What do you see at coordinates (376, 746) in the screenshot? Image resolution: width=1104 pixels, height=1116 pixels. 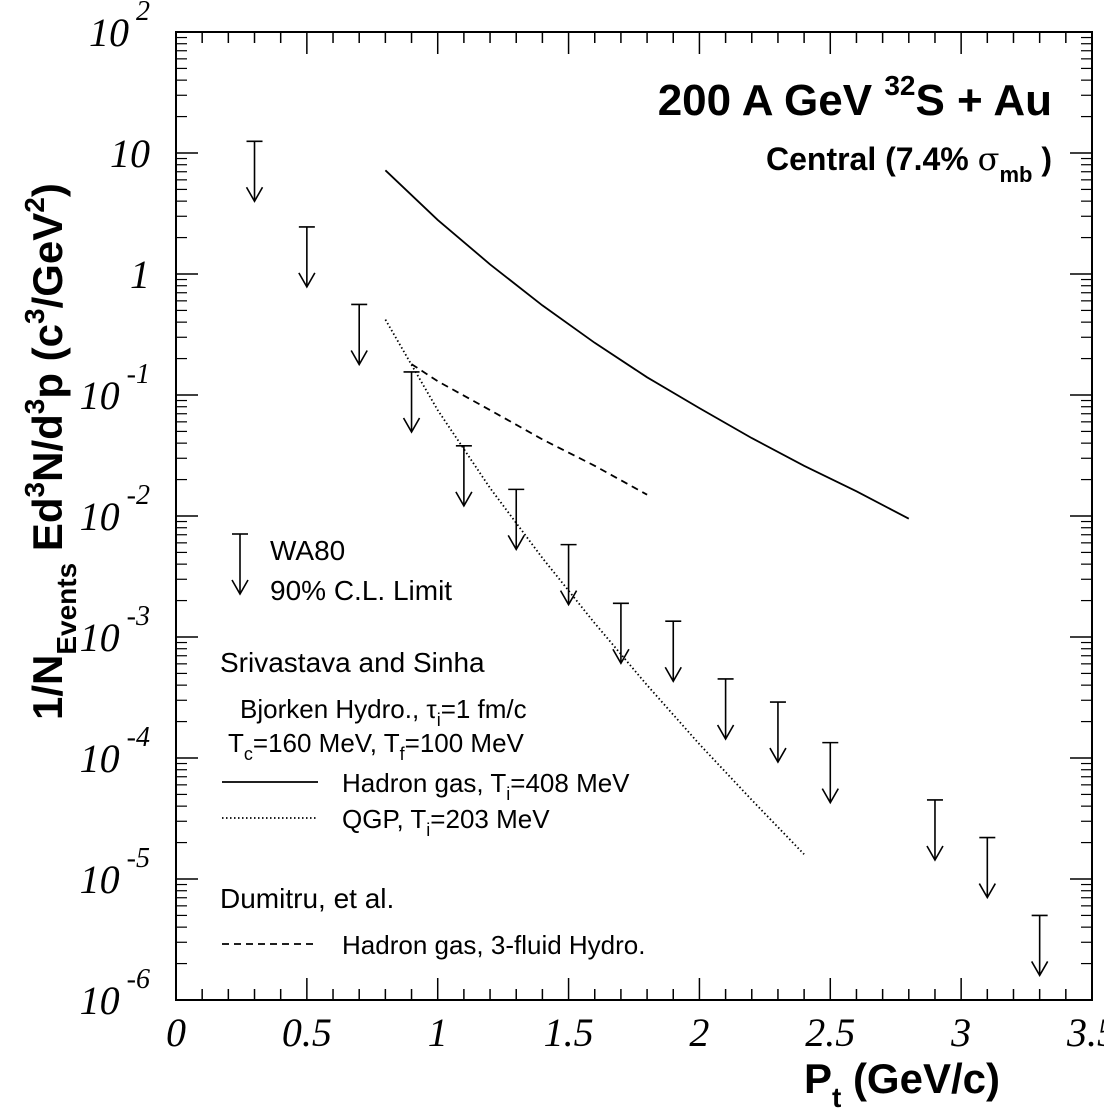 I see `legend-theory-line-2: Tc=160 MeV, Tf=100 MeV` at bounding box center [376, 746].